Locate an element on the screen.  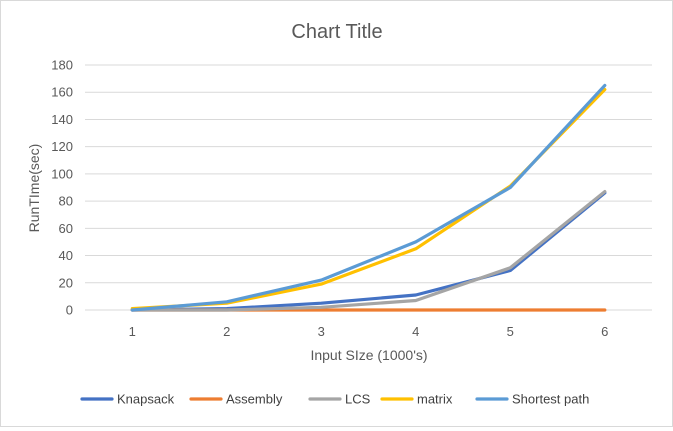
legend: Knapsack Assembly LCS matrix Shortest path is located at coordinates (334, 399).